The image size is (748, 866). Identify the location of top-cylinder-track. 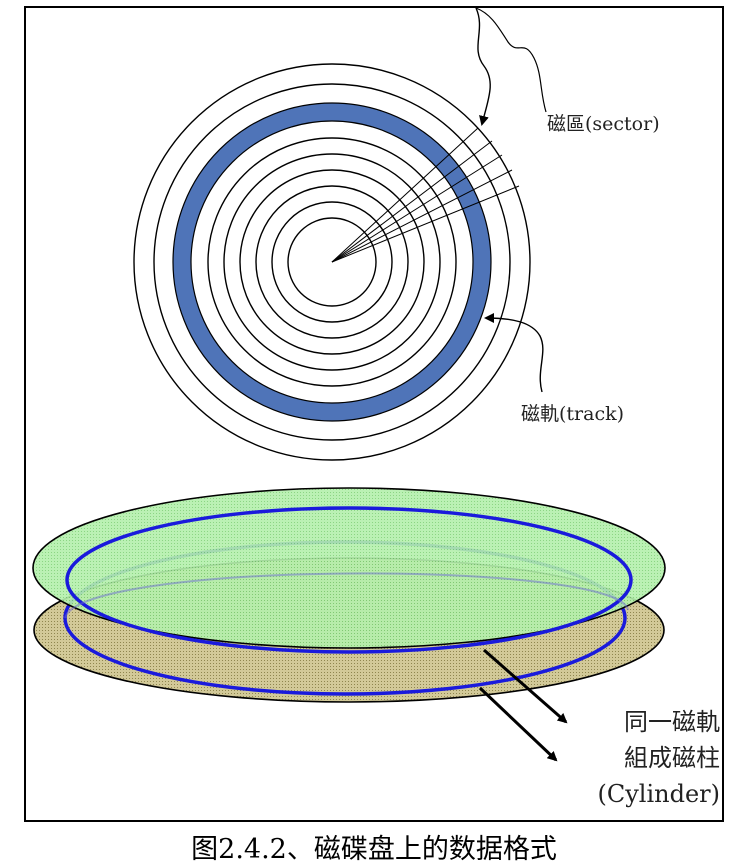
(349, 580).